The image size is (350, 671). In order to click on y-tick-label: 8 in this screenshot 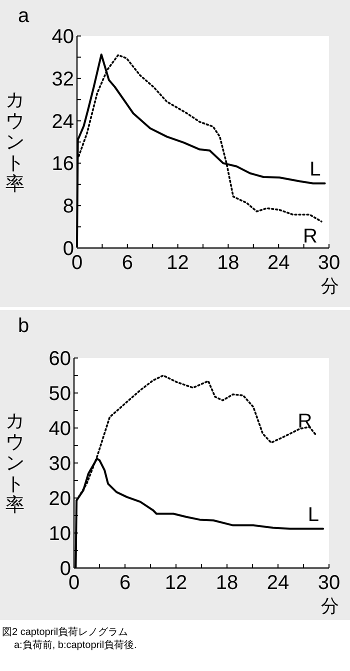, I will do `click(68, 207)`.